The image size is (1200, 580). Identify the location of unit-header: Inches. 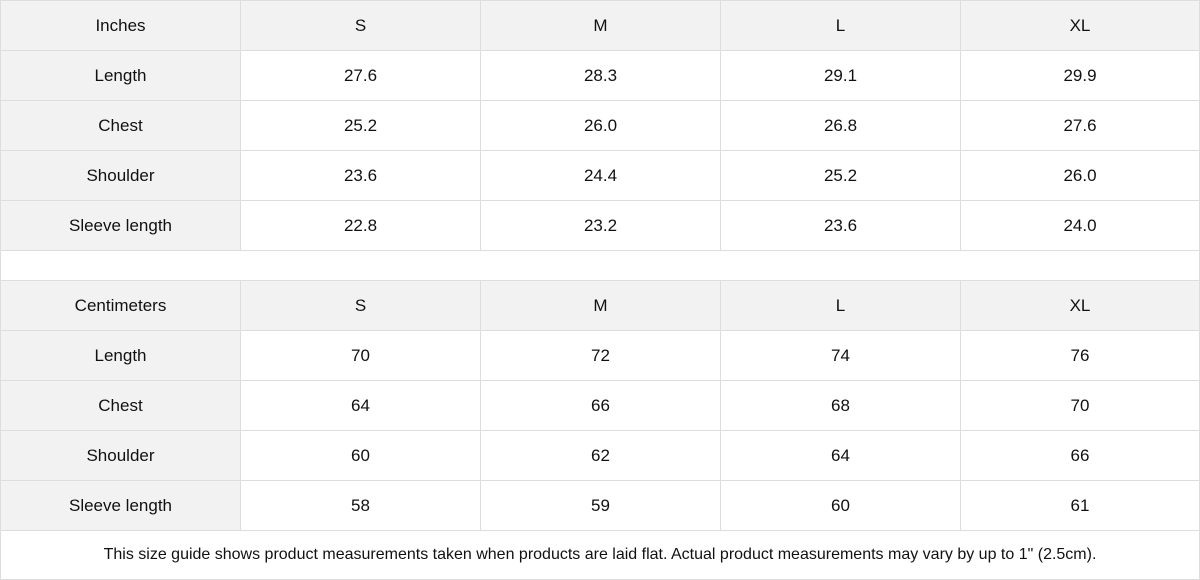
(121, 26).